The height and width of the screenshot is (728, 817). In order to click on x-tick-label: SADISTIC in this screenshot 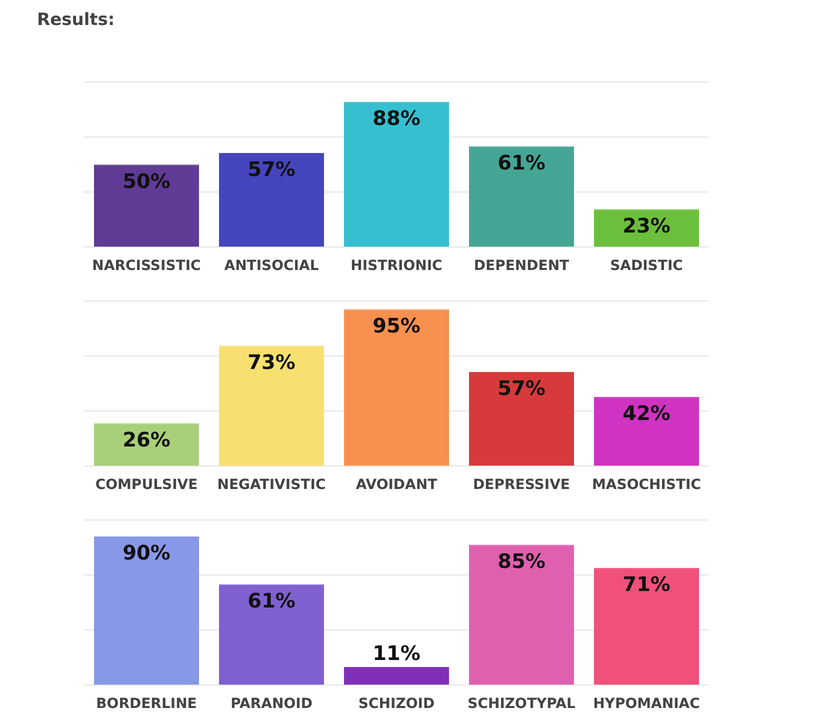, I will do `click(646, 266)`.